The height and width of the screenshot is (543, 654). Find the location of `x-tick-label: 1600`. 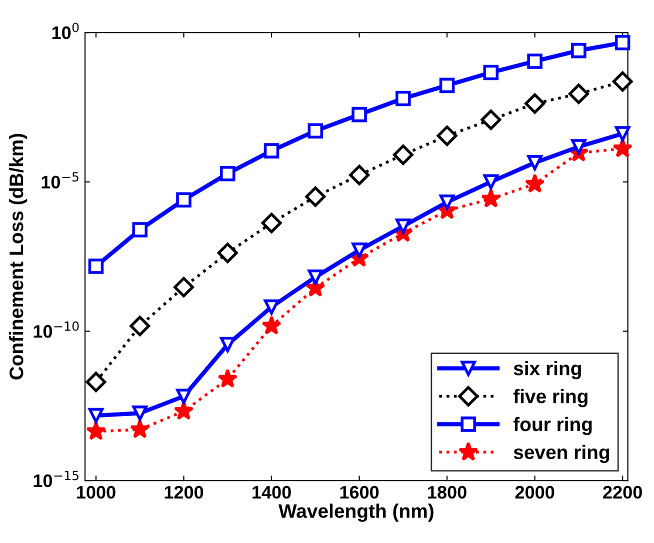

x-tick-label: 1600 is located at coordinates (359, 492).